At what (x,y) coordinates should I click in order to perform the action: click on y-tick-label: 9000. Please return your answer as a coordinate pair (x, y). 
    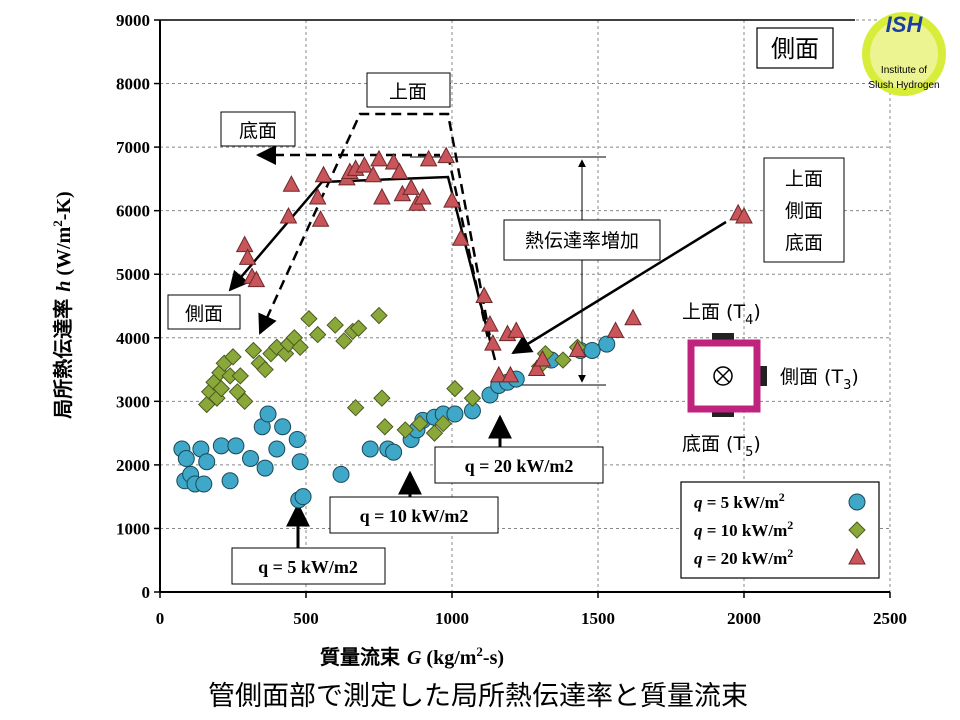
    Looking at the image, I should click on (133, 20).